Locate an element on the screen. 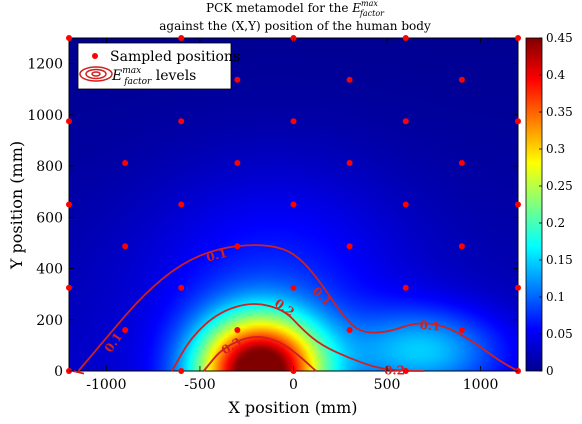  legend-contour-label: Emax factor levels is located at coordinates (153, 76).